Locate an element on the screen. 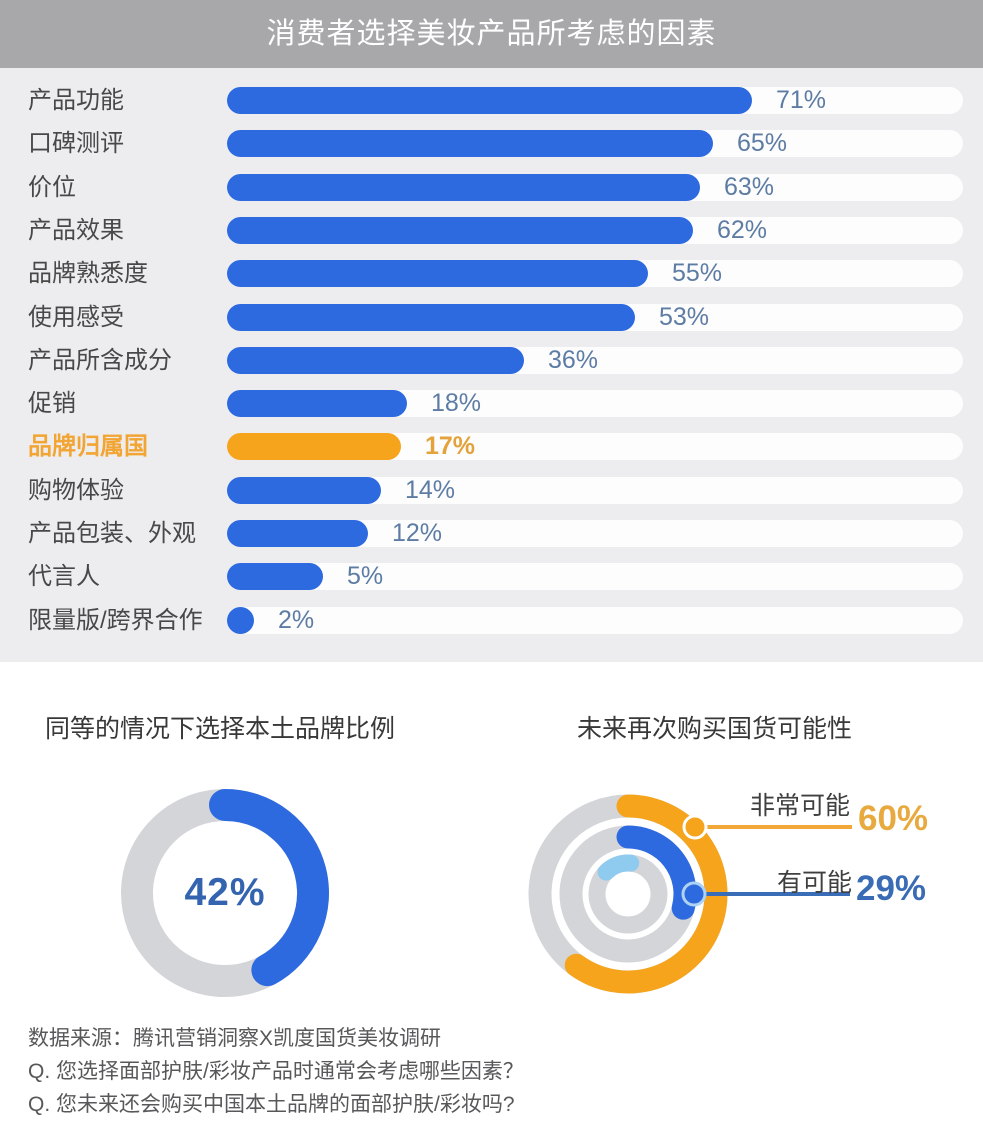 The width and height of the screenshot is (983, 1134). bar-category-label: 代言人 is located at coordinates (64, 576).